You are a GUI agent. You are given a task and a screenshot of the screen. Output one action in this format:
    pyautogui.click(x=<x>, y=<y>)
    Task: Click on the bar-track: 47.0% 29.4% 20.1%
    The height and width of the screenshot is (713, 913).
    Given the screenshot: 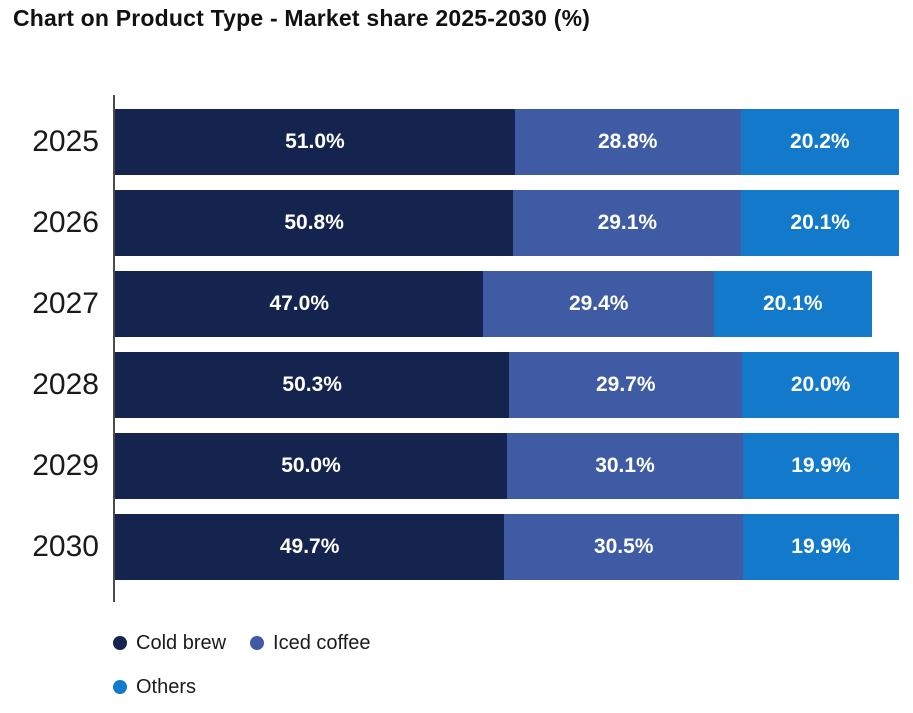 What is the action you would take?
    pyautogui.click(x=507, y=304)
    